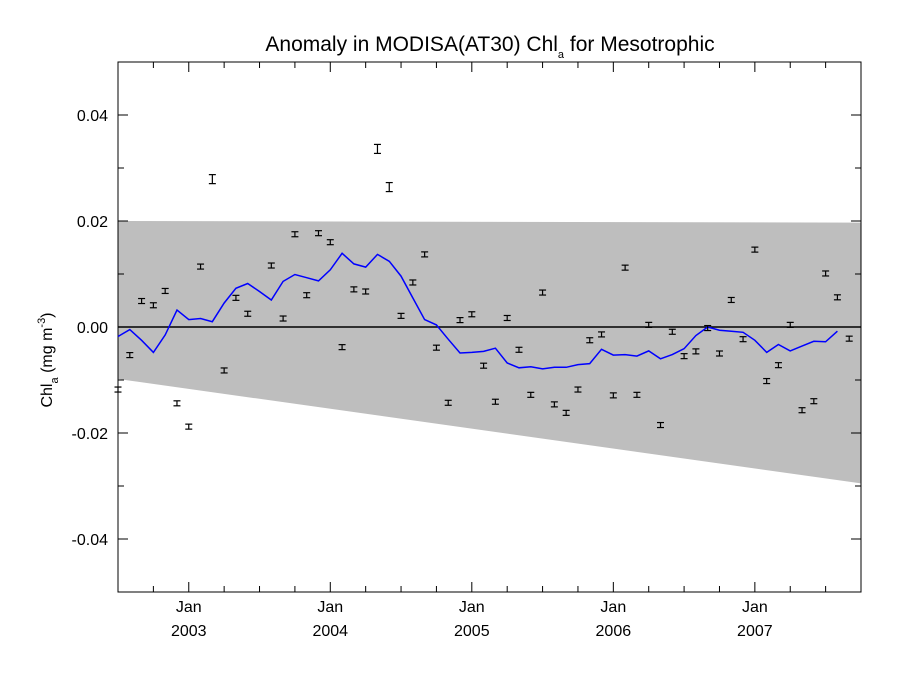 The image size is (900, 675). I want to click on y-axis-label-subscript: a, so click(55, 380).